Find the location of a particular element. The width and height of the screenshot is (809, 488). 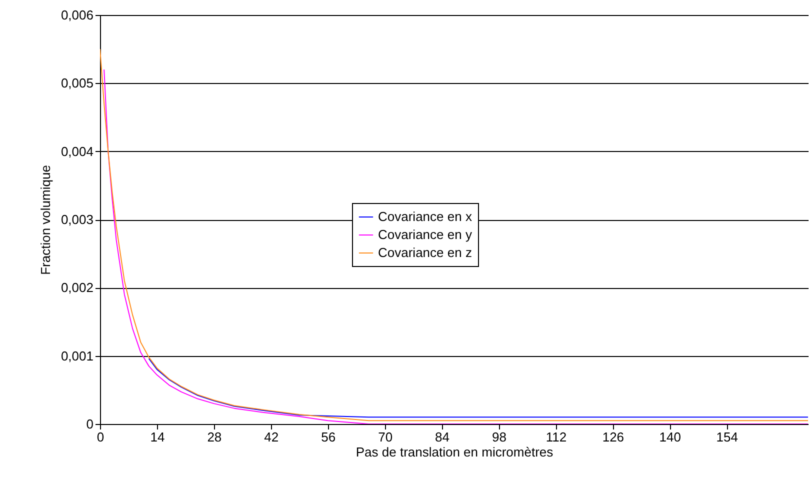

x-tick-label: 98 is located at coordinates (499, 437).